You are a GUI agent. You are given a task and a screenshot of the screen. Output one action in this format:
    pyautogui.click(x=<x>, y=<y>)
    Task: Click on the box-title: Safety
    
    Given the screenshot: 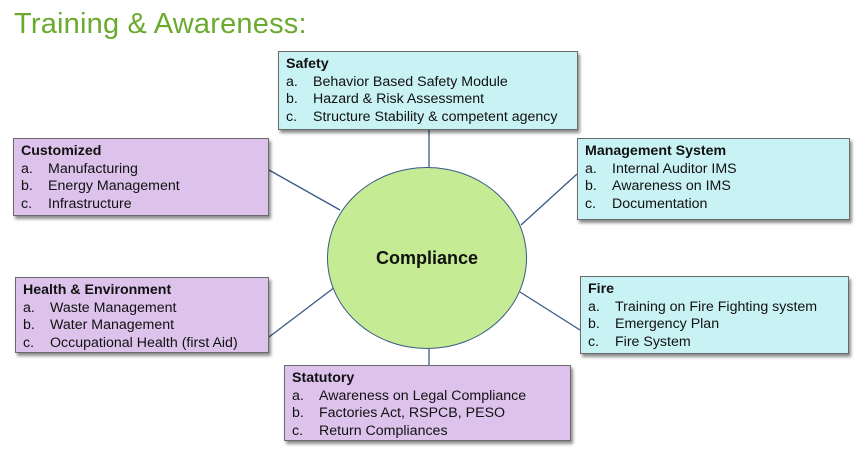 What is the action you would take?
    pyautogui.click(x=307, y=64)
    